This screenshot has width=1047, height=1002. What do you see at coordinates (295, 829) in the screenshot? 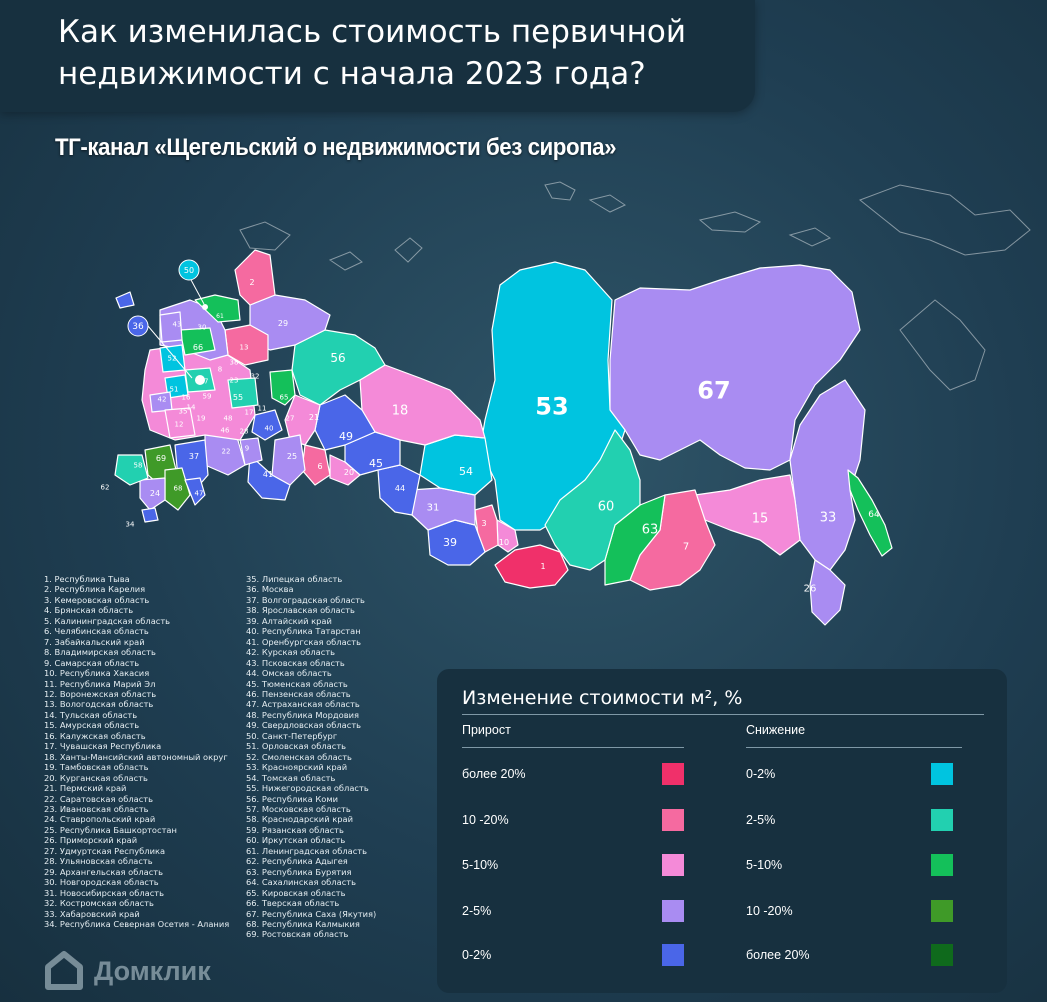
I see `region-list-item: 59. Рязанская область` at bounding box center [295, 829].